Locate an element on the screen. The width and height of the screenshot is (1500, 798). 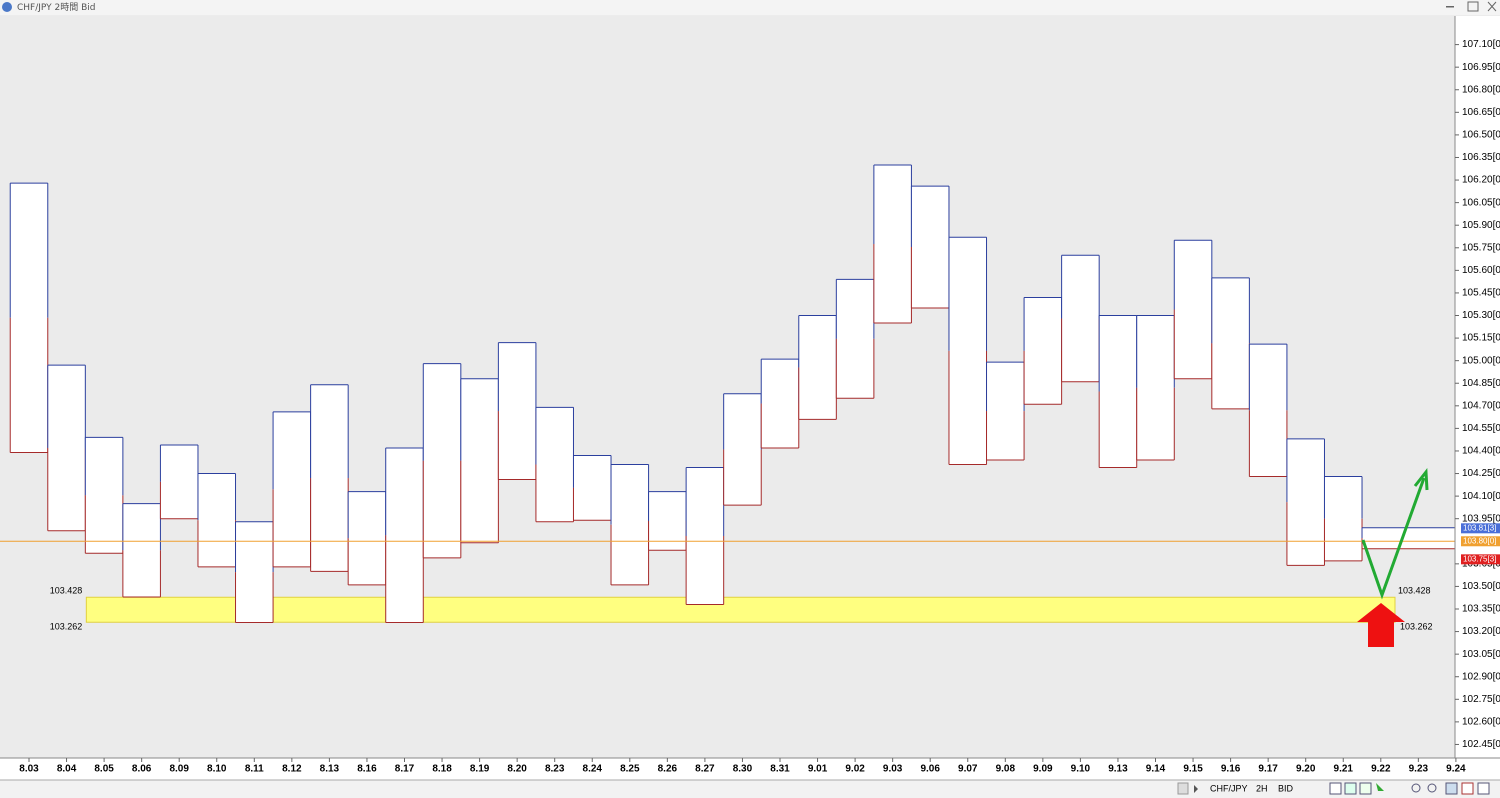
y-tick-label: 106.80[0 is located at coordinates (1481, 89).